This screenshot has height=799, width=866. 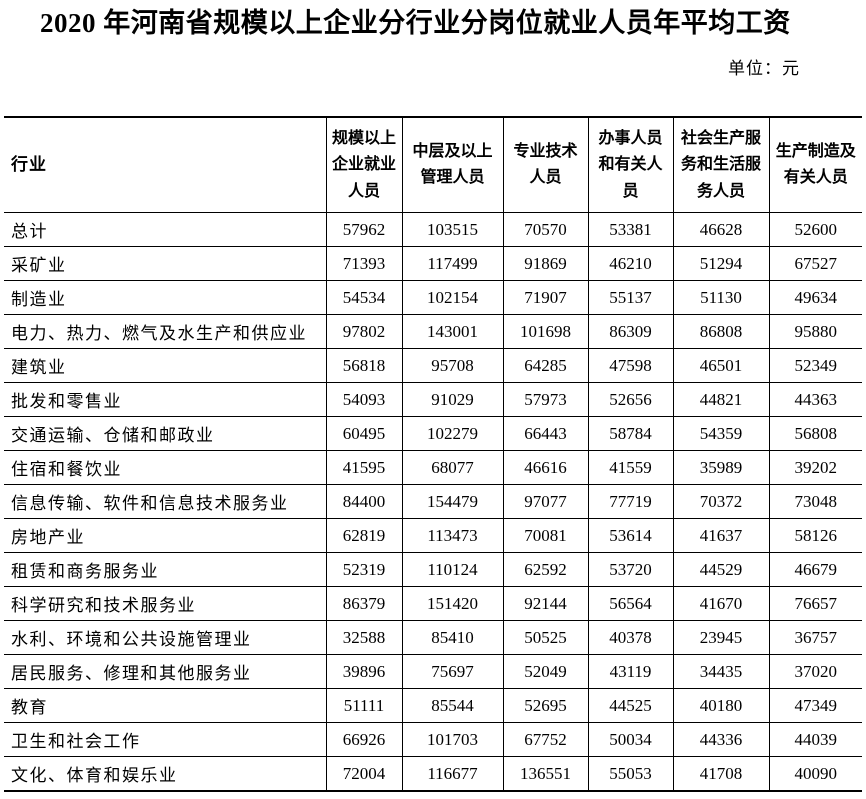 What do you see at coordinates (815, 264) in the screenshot?
I see `value-cell: 67527` at bounding box center [815, 264].